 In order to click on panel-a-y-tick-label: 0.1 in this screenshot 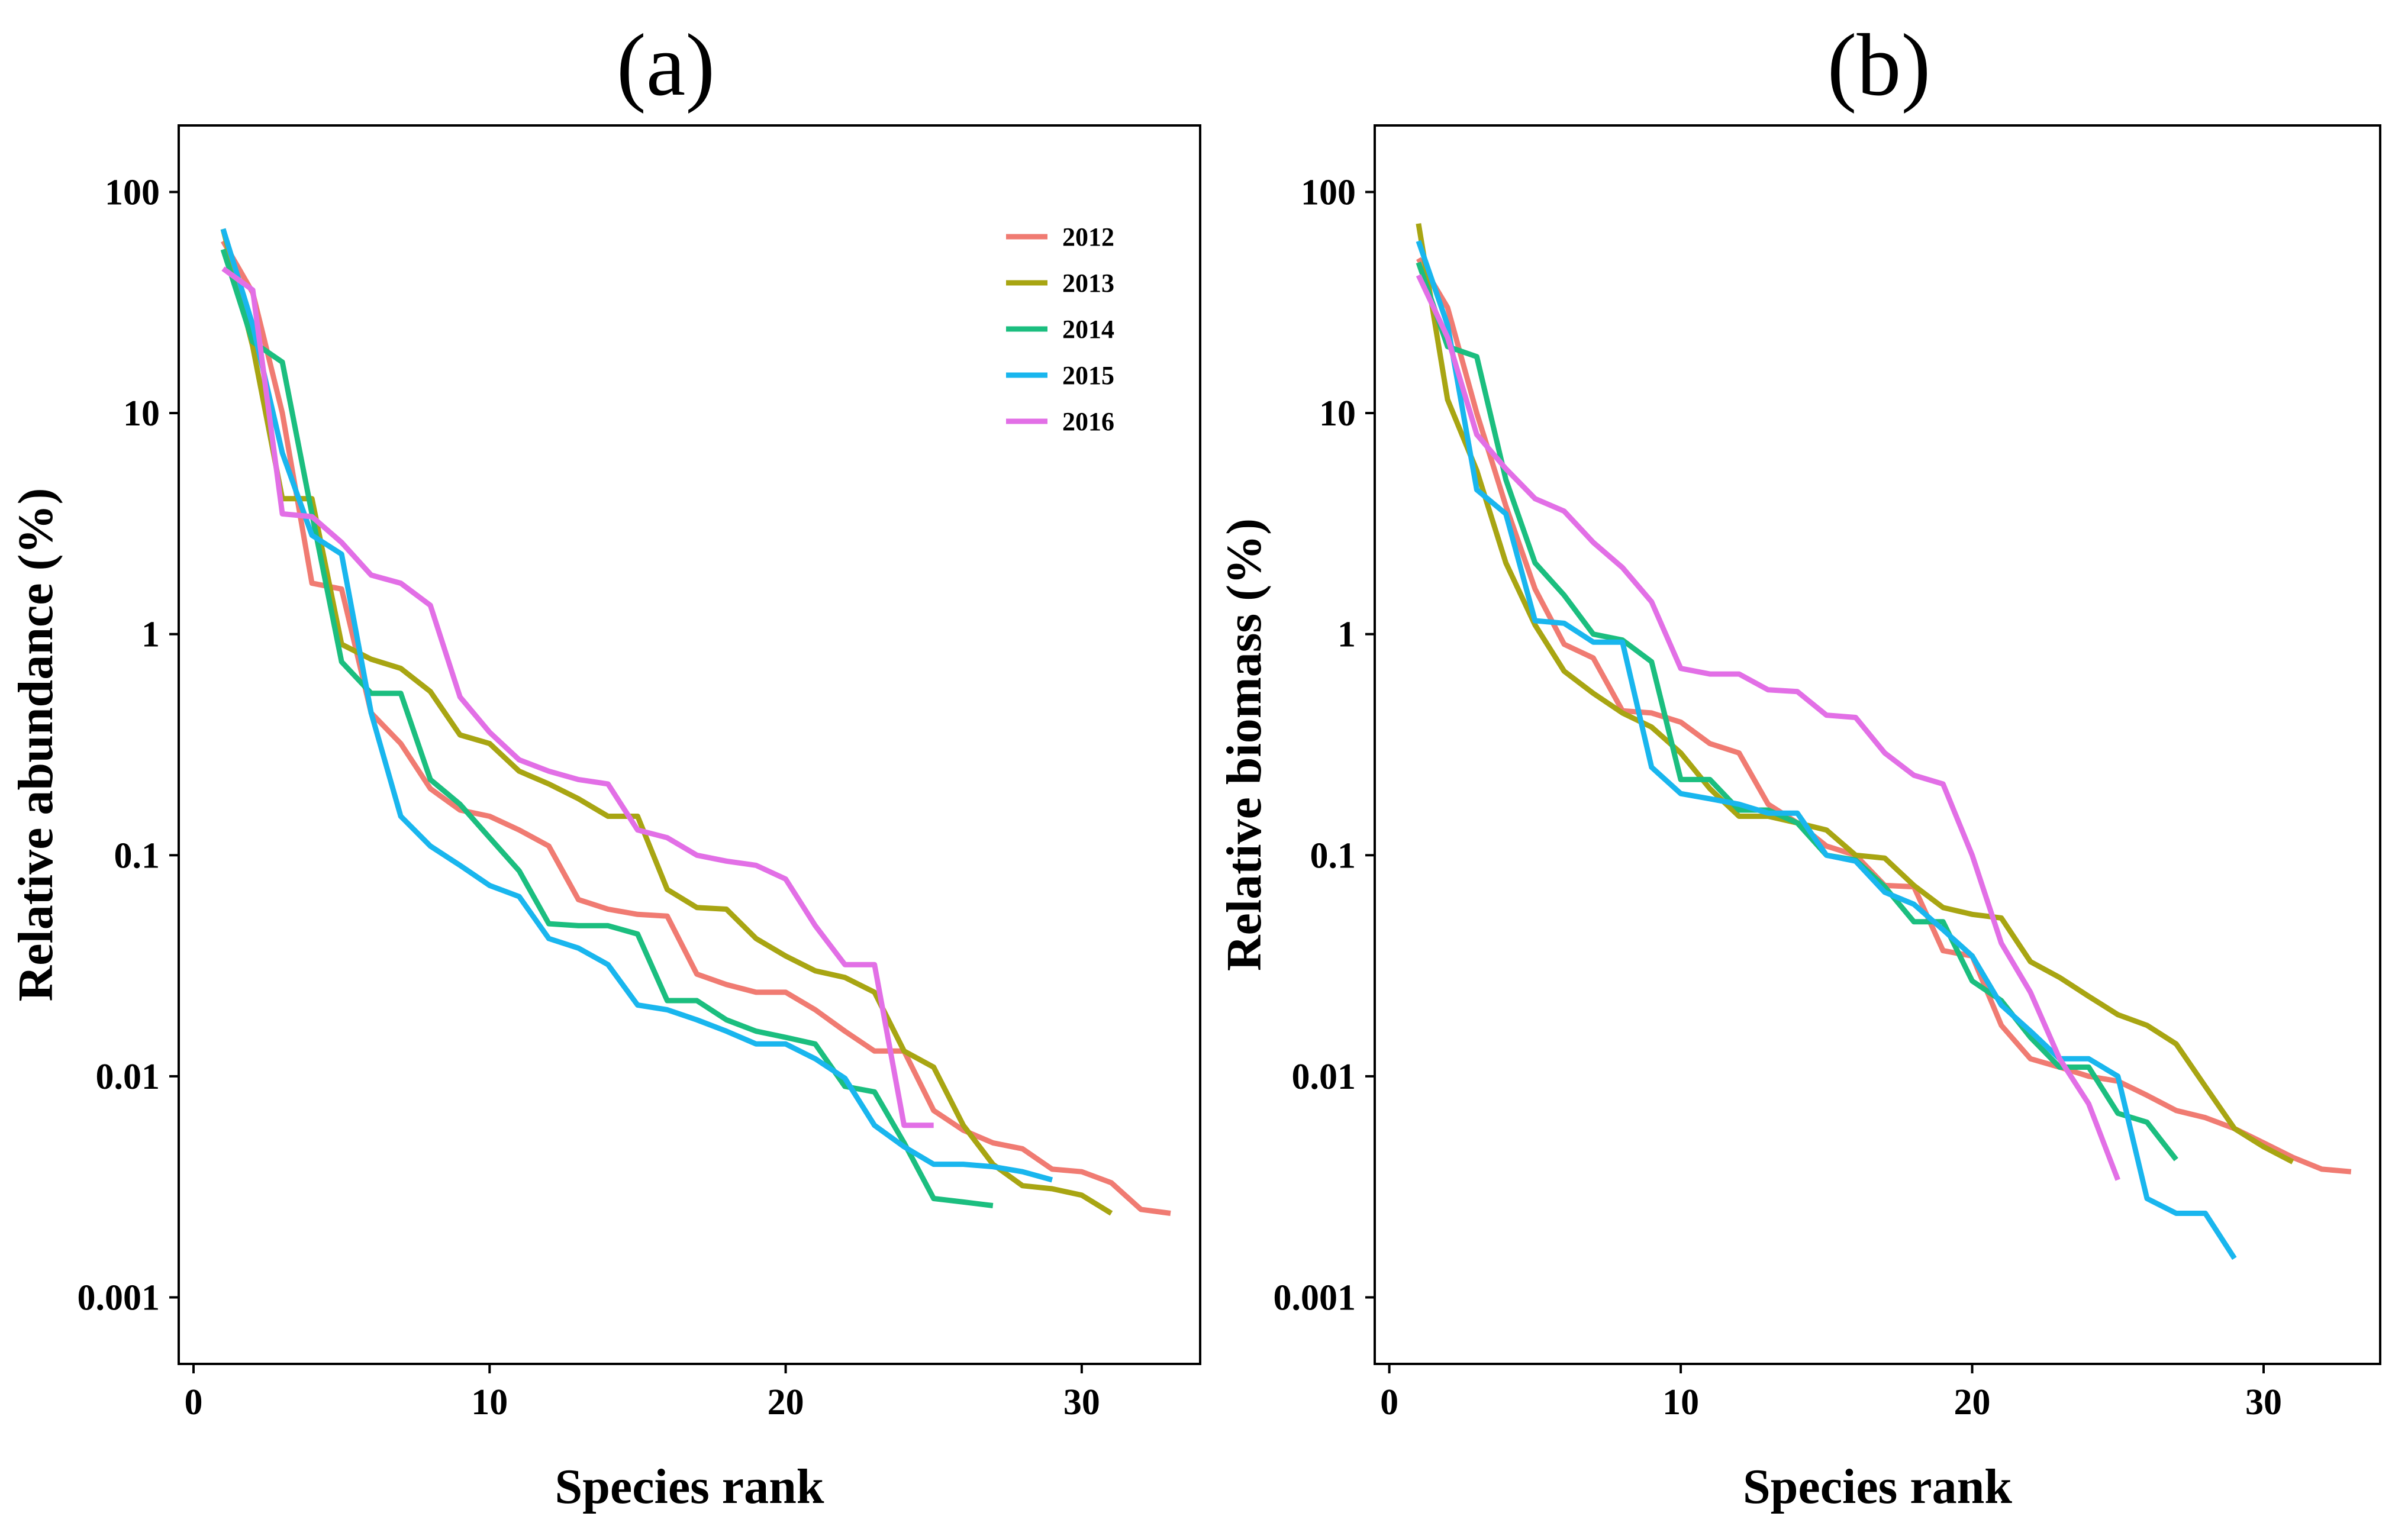, I will do `click(137, 856)`.